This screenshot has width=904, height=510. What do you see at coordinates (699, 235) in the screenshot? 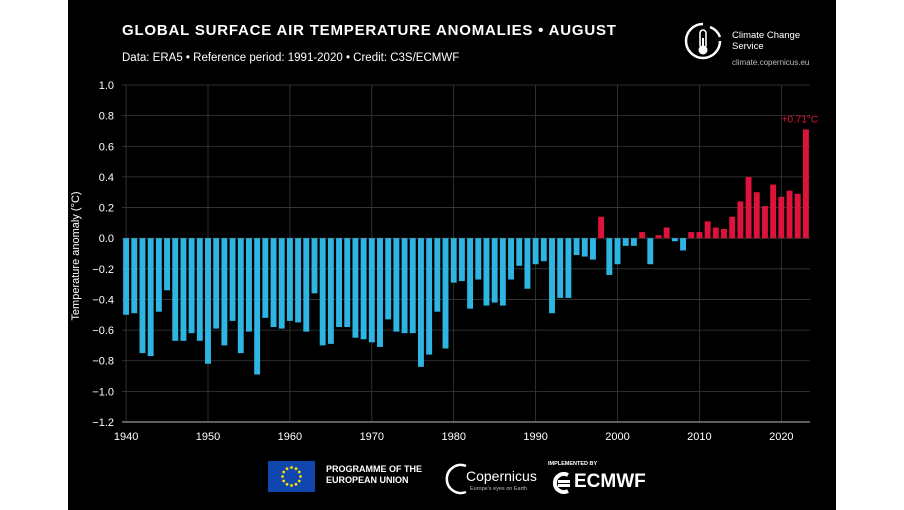
I see `bar-2010` at bounding box center [699, 235].